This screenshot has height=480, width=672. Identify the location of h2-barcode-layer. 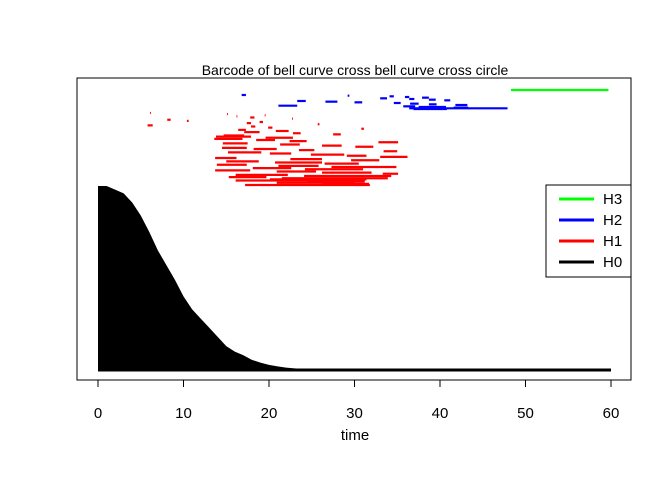
(374, 102).